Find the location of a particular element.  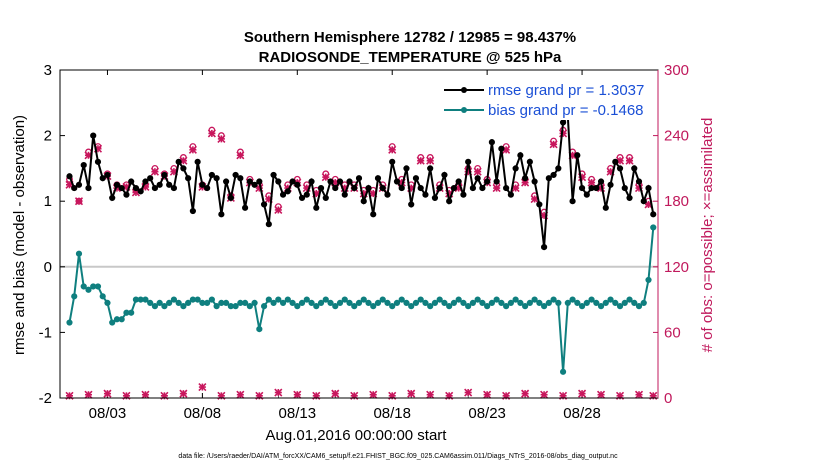

y-right-tick-label-2: 120 is located at coordinates (676, 267).